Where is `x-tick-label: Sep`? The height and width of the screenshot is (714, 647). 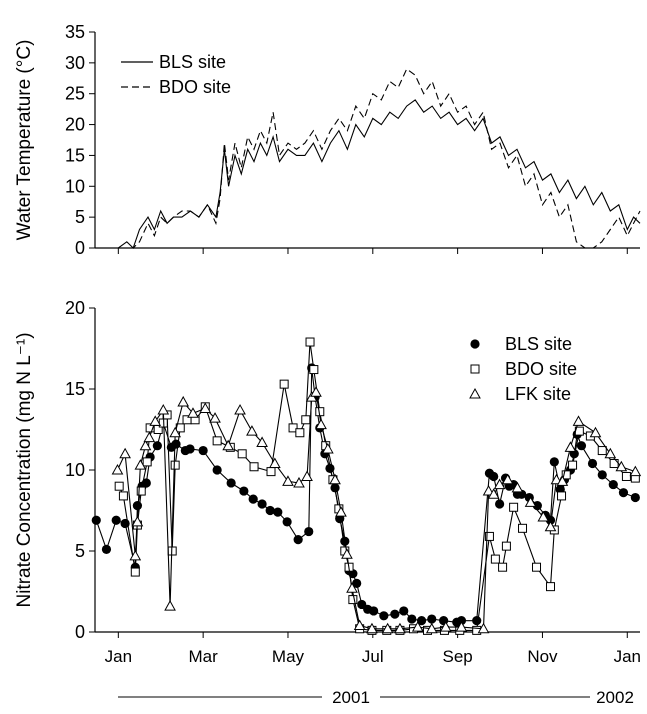
x-tick-label: Sep is located at coordinates (458, 656).